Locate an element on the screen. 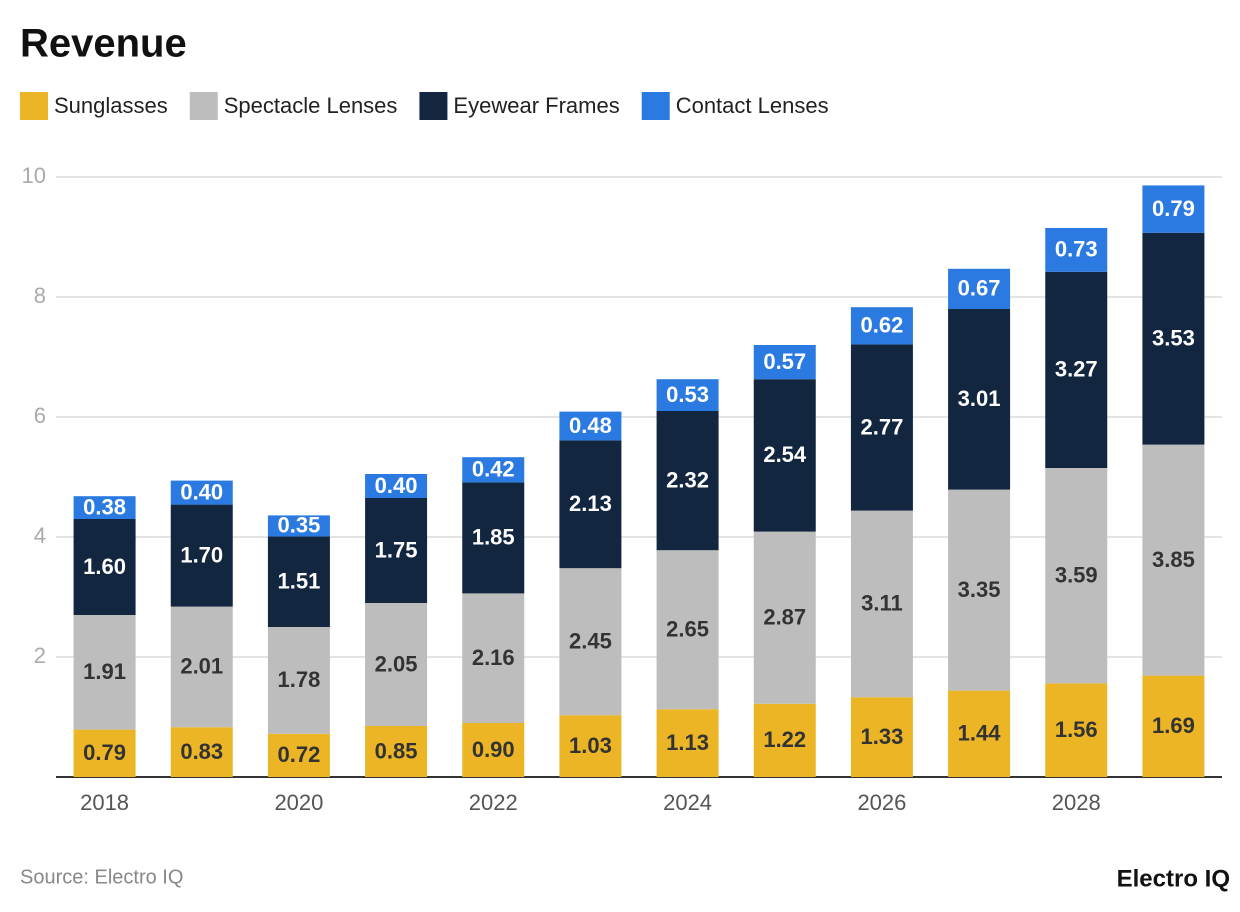  data-label: 1.03 is located at coordinates (590, 745).